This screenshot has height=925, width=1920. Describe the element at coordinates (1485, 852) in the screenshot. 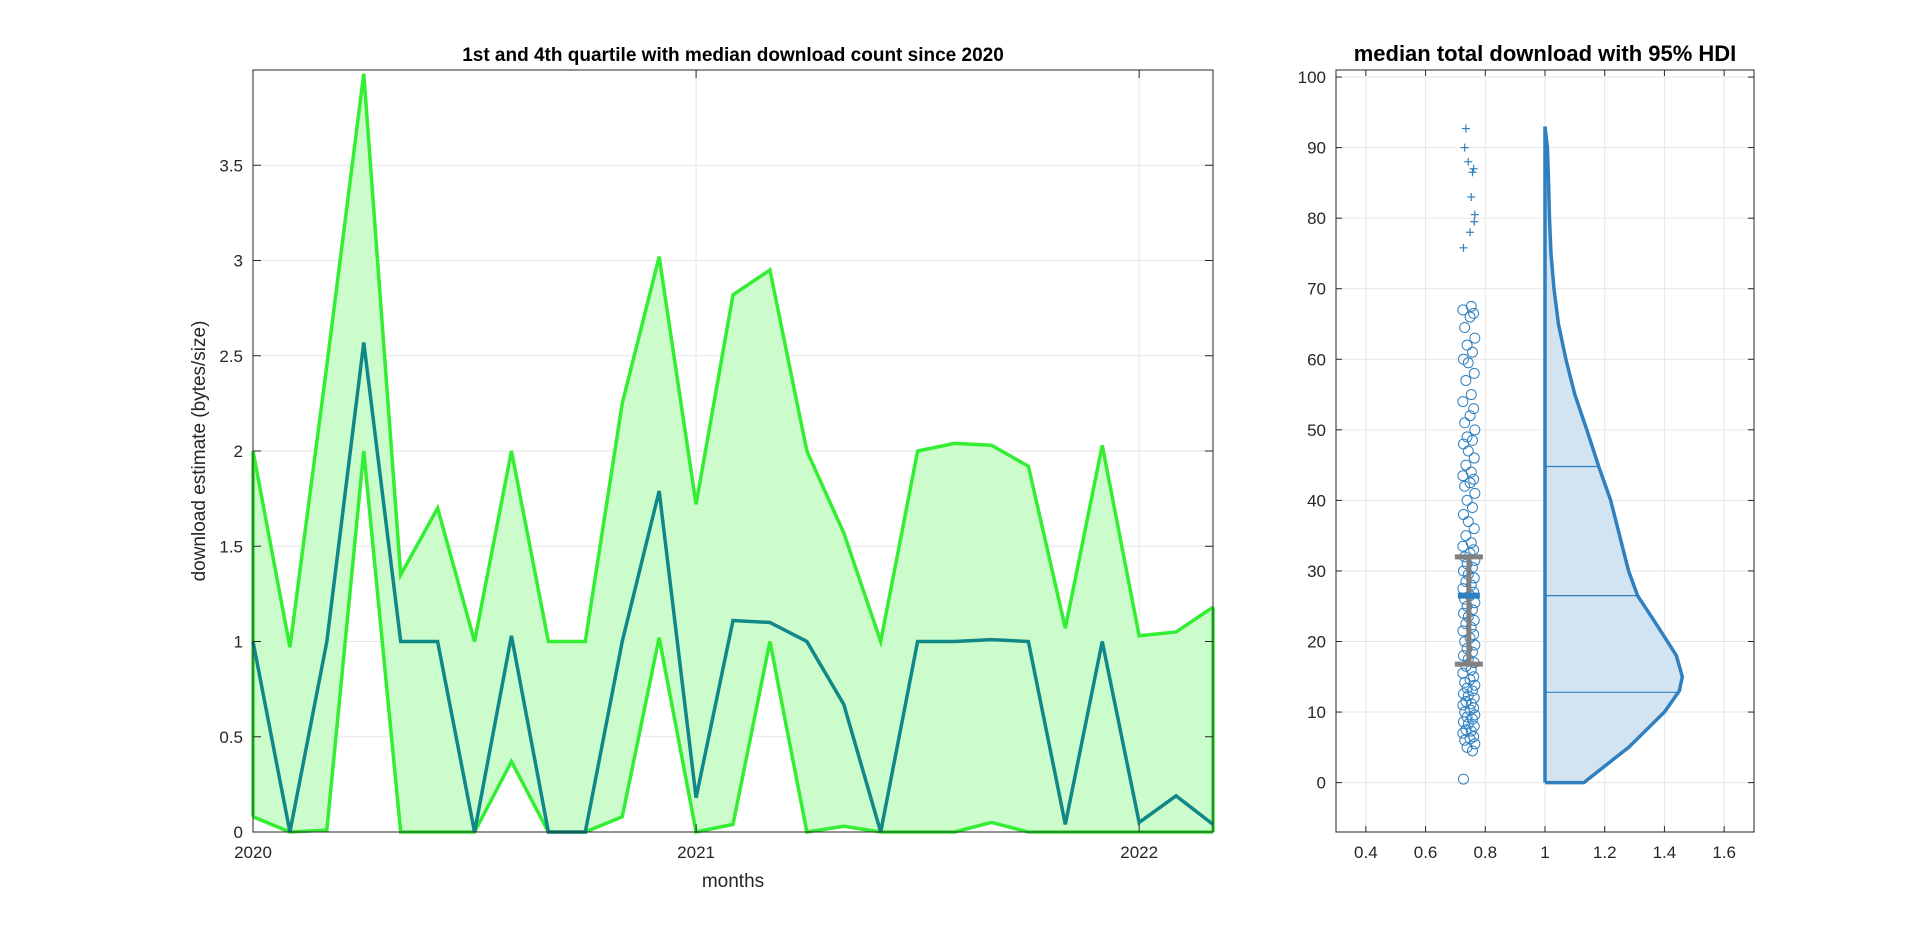

I see `right-x-tick-label: 0.8` at that location.